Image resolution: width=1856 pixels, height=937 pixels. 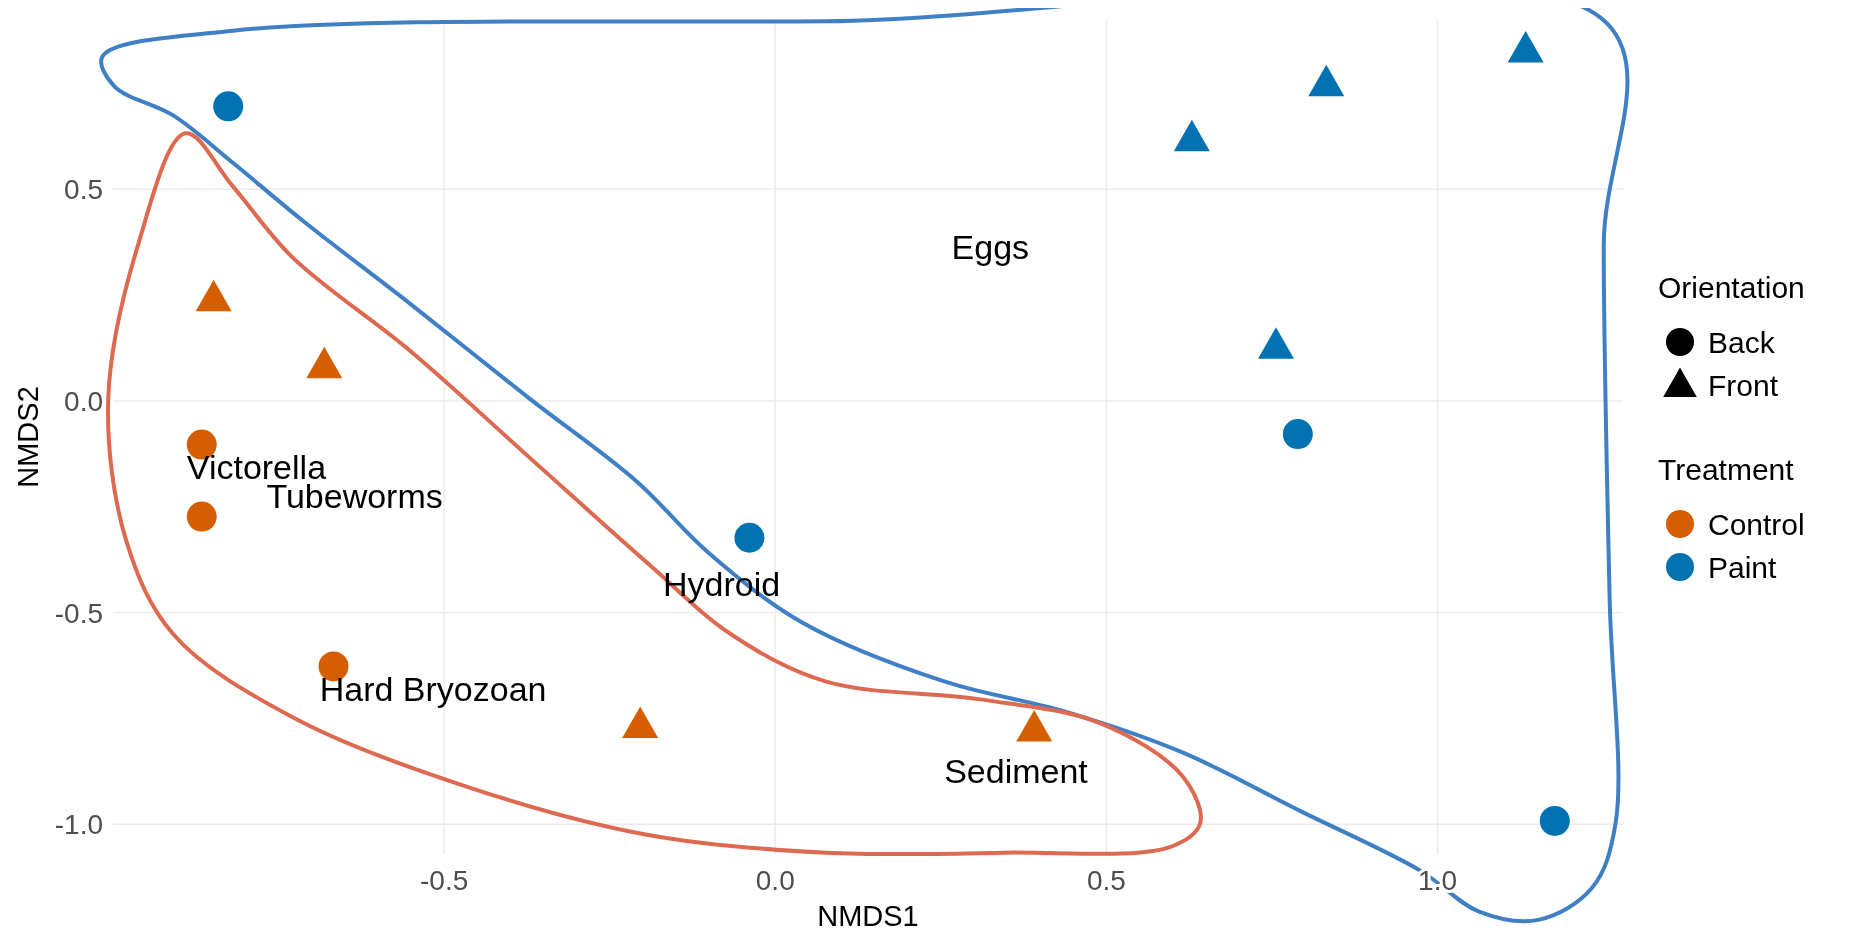 I want to click on y-axis-title: NMDS2, so click(x=28, y=437).